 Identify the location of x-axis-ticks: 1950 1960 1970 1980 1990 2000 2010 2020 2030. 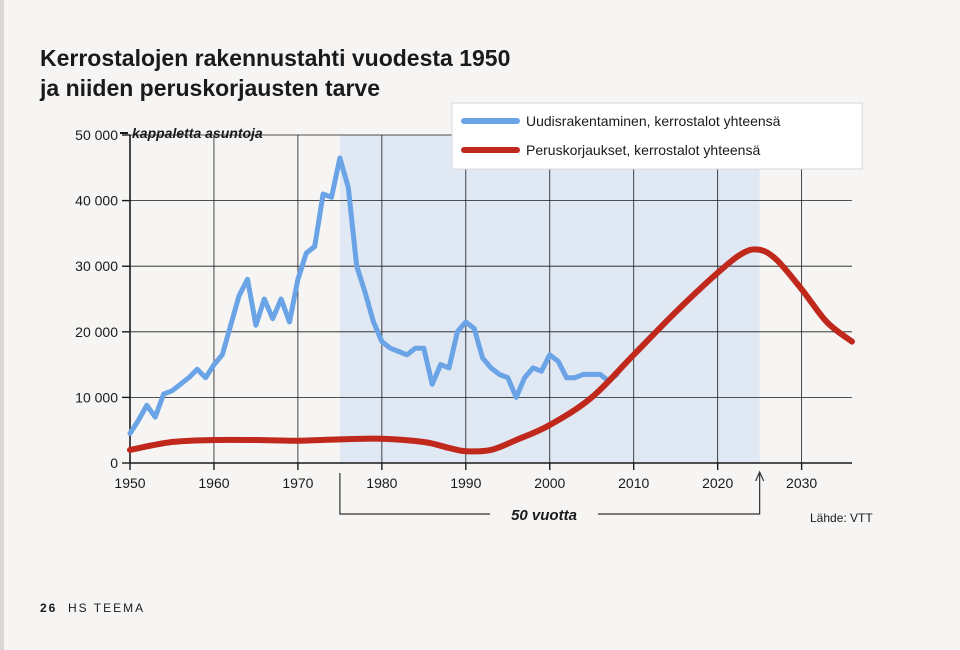
(465, 477).